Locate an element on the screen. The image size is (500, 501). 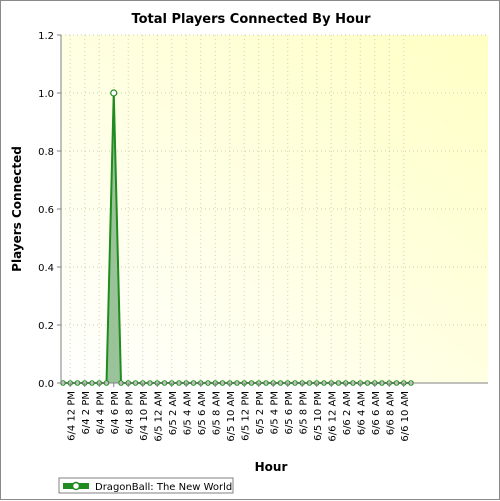
x-tick-label: 6/4 10 PM is located at coordinates (144, 416).